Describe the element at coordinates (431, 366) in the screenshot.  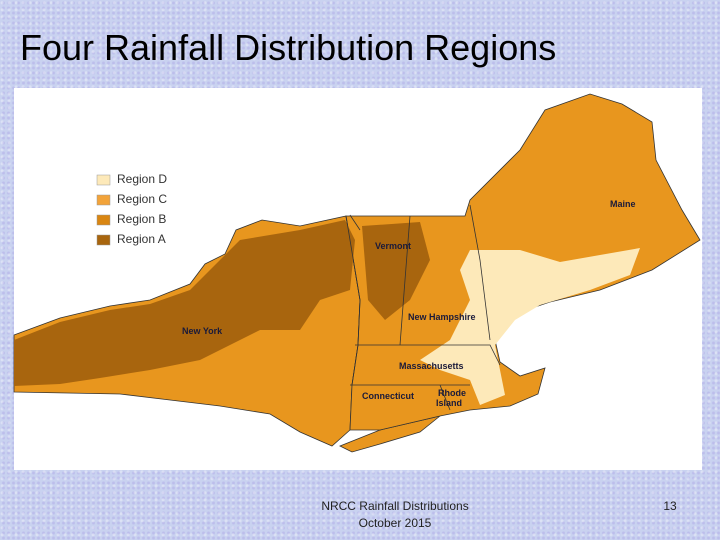
I see `state-label: Massachusetts` at that location.